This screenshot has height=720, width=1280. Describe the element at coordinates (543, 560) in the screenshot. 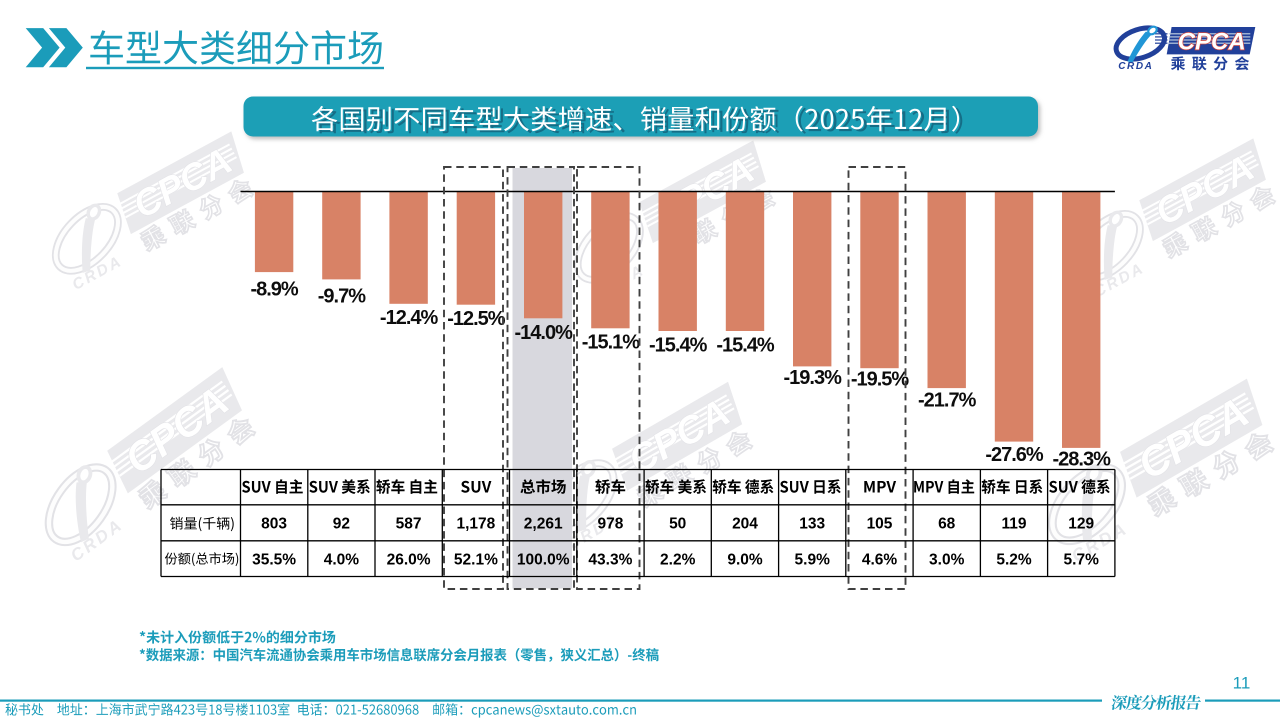

I see `svg-text: 100.0%` at that location.